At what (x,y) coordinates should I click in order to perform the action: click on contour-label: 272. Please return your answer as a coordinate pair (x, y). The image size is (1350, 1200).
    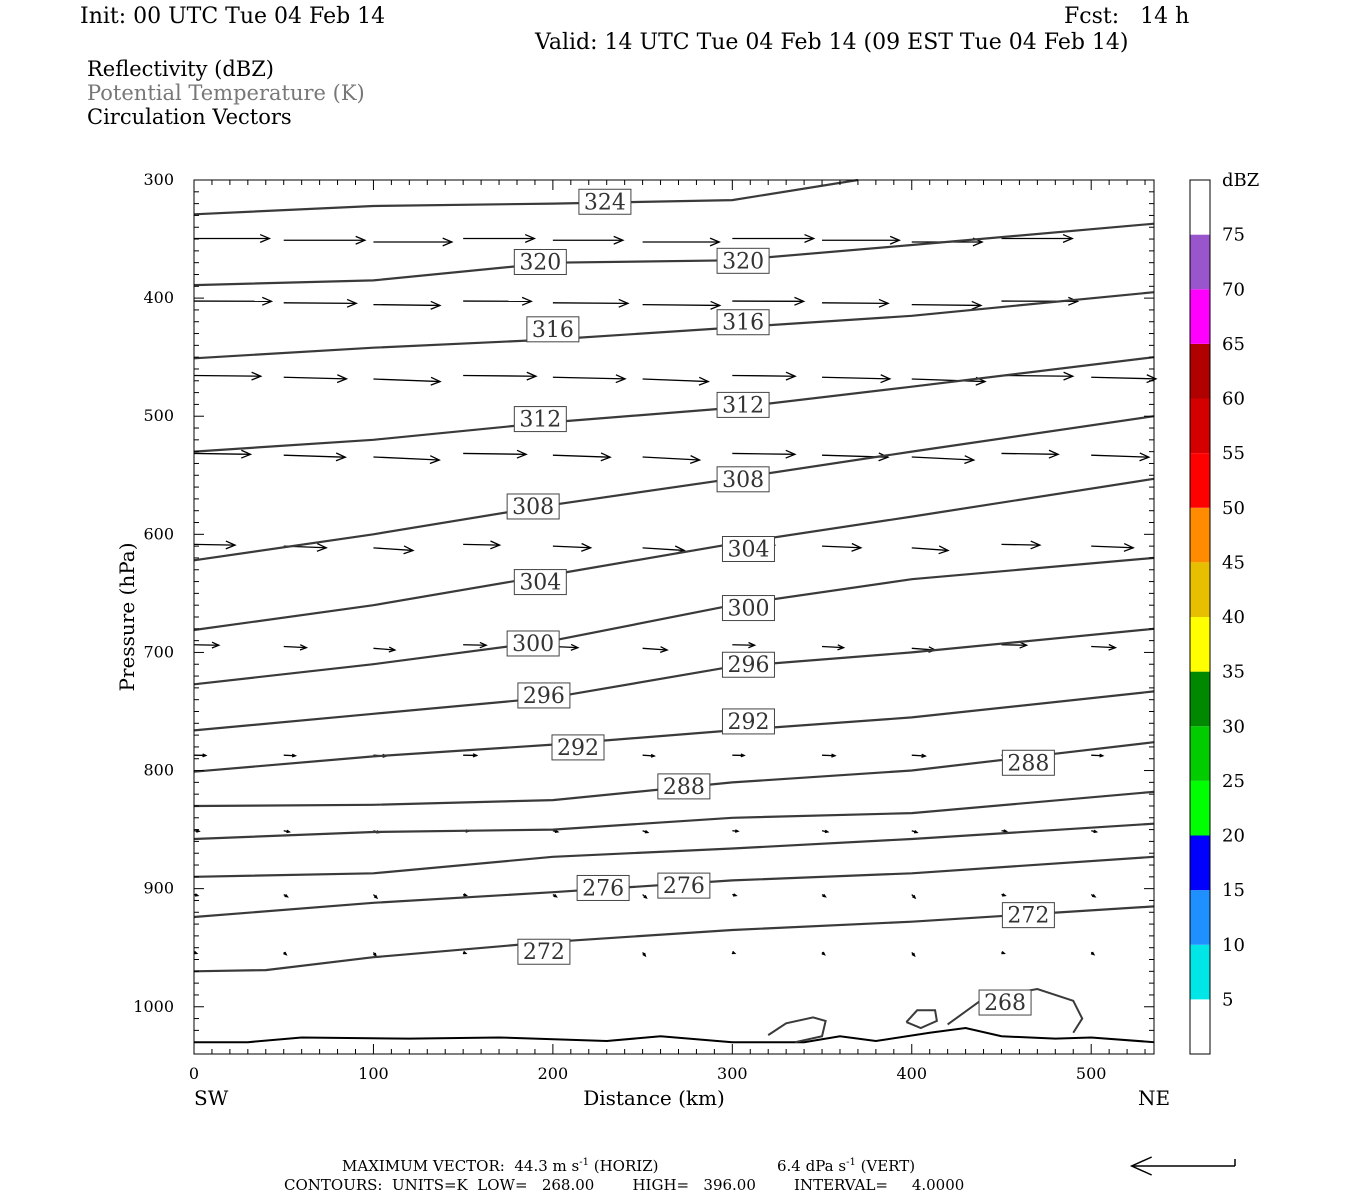
    Looking at the image, I should click on (544, 952).